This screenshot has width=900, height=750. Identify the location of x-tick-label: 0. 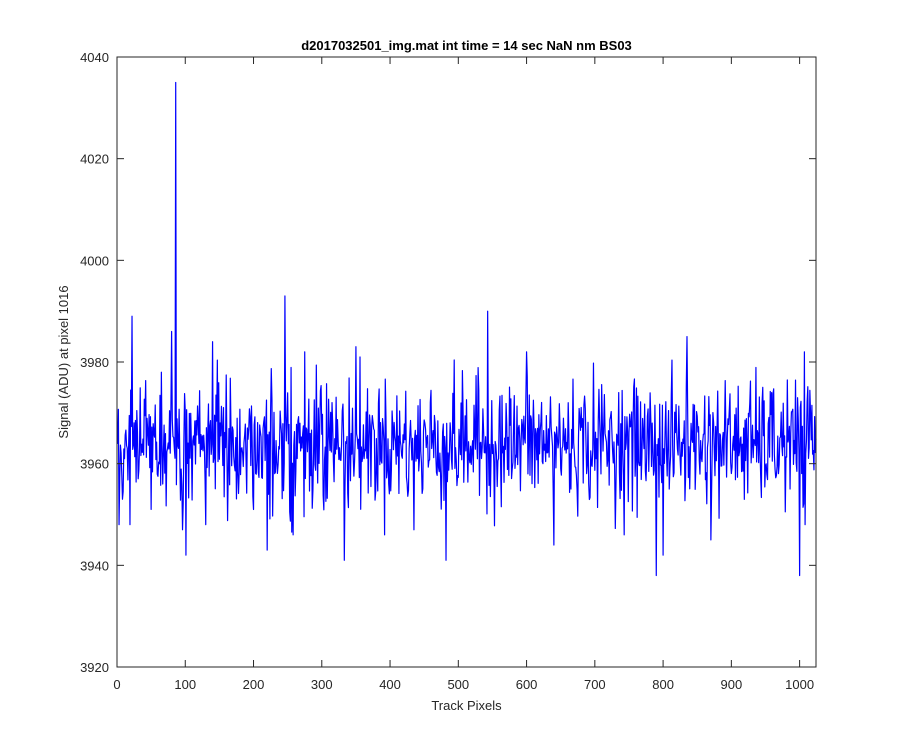
(116, 684).